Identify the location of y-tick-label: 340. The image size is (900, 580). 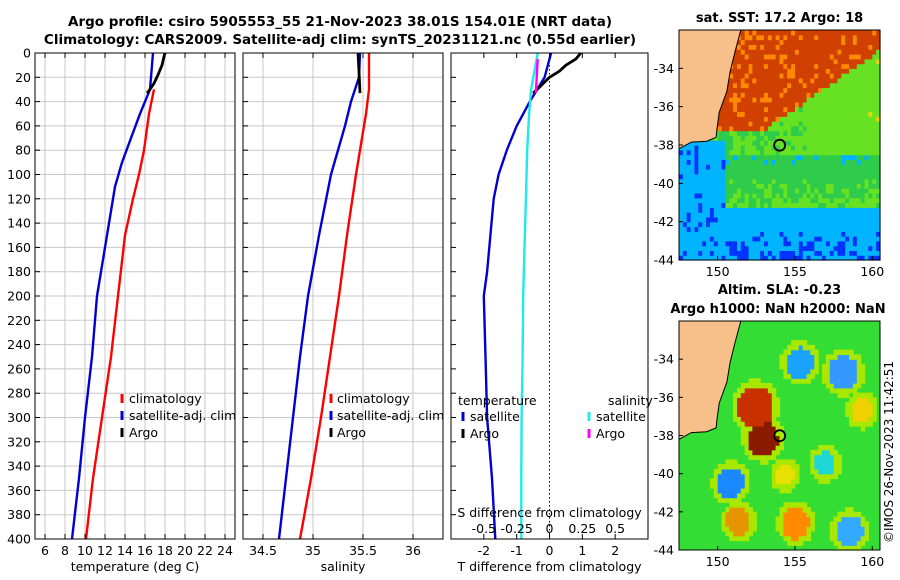
(19, 466).